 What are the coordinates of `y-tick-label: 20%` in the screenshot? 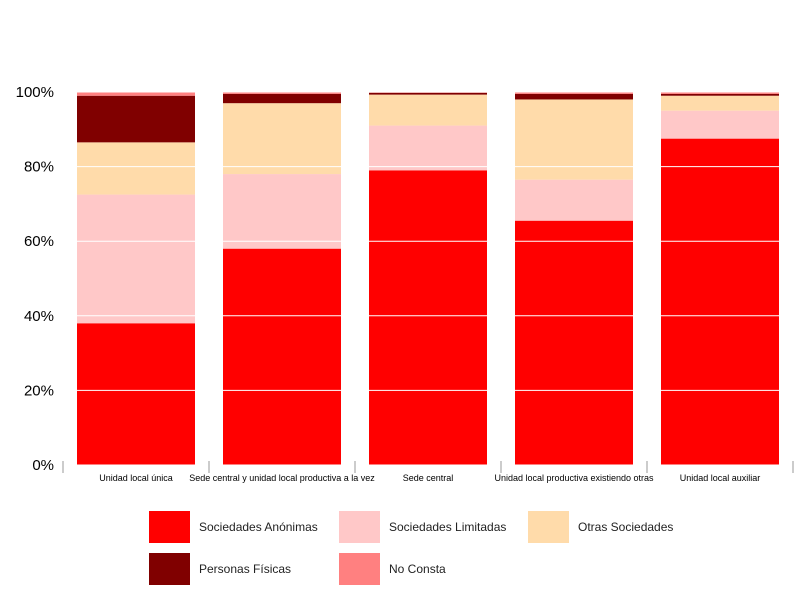 It's located at (39, 390).